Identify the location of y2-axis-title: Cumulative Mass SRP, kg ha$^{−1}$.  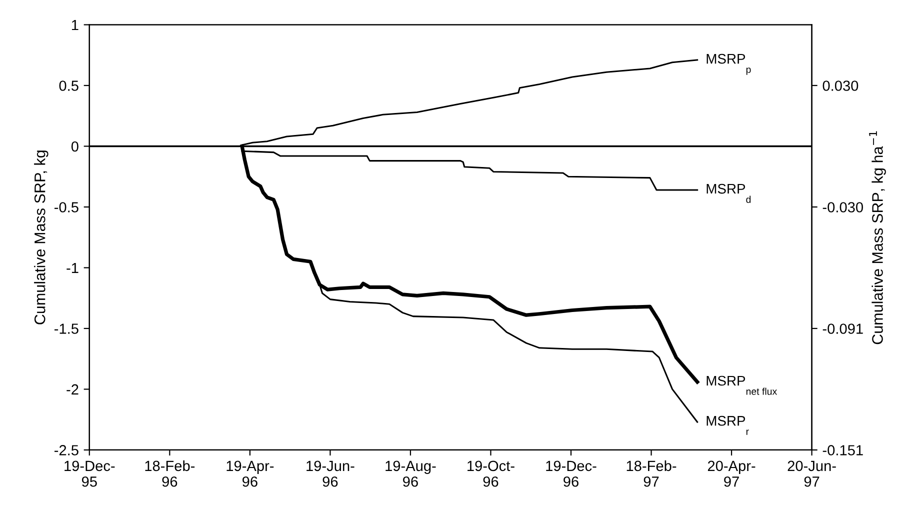
(877, 237).